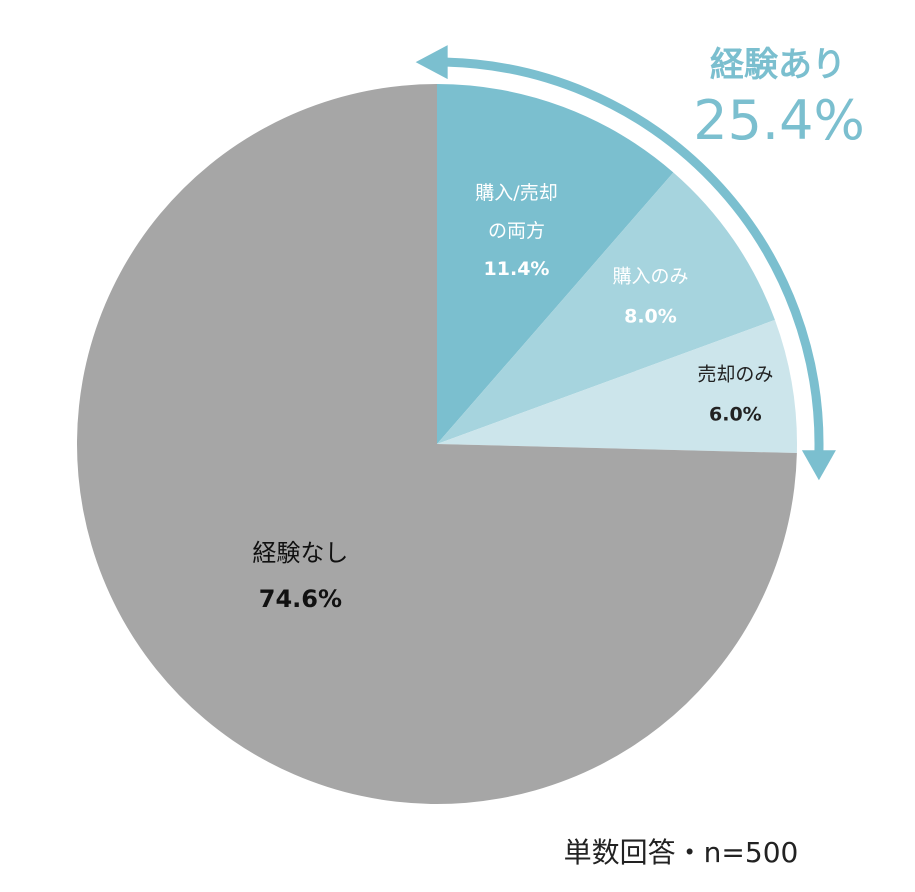 The height and width of the screenshot is (892, 915). What do you see at coordinates (735, 374) in the screenshot?
I see `slice-label-2-line-0: 売却のみ` at bounding box center [735, 374].